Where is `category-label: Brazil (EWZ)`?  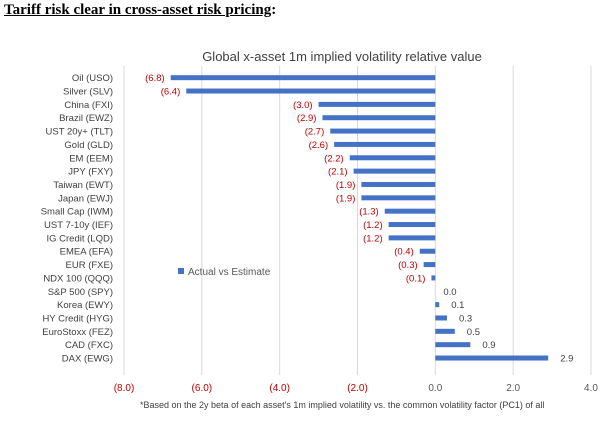 category-label: Brazil (EWZ) is located at coordinates (86, 118).